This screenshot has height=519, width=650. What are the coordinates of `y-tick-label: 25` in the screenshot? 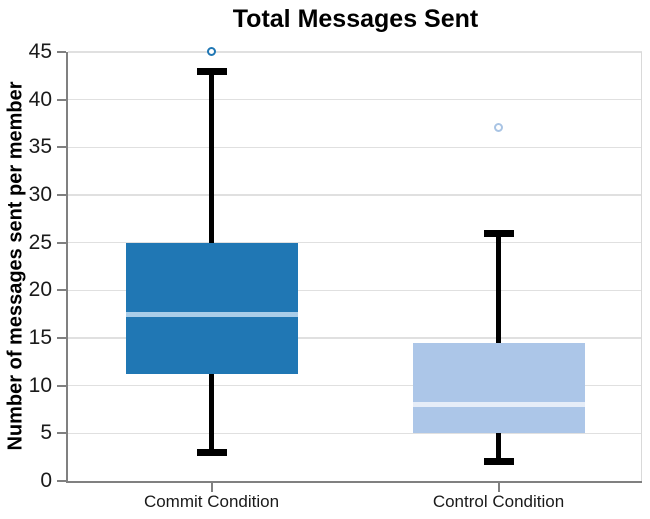 It's located at (40, 242).